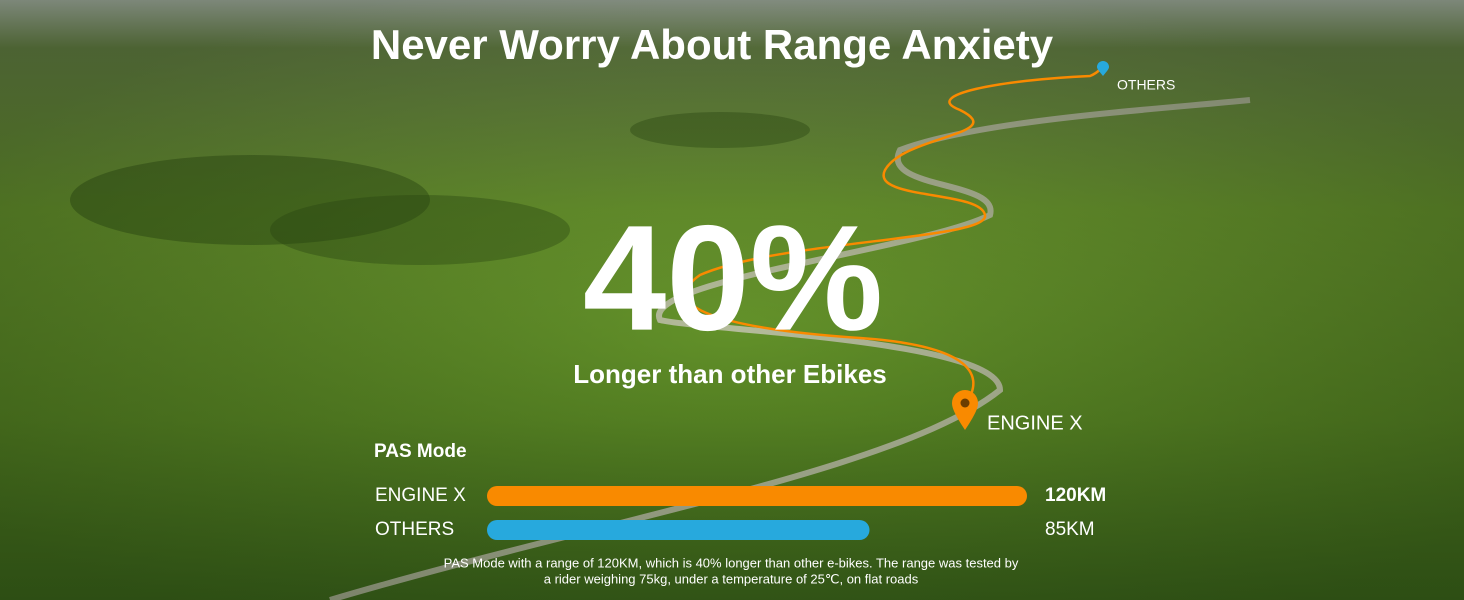  Describe the element at coordinates (740, 512) in the screenshot. I see `bar-chart: ENGINE X 120KM OTHERS 85KM` at that location.